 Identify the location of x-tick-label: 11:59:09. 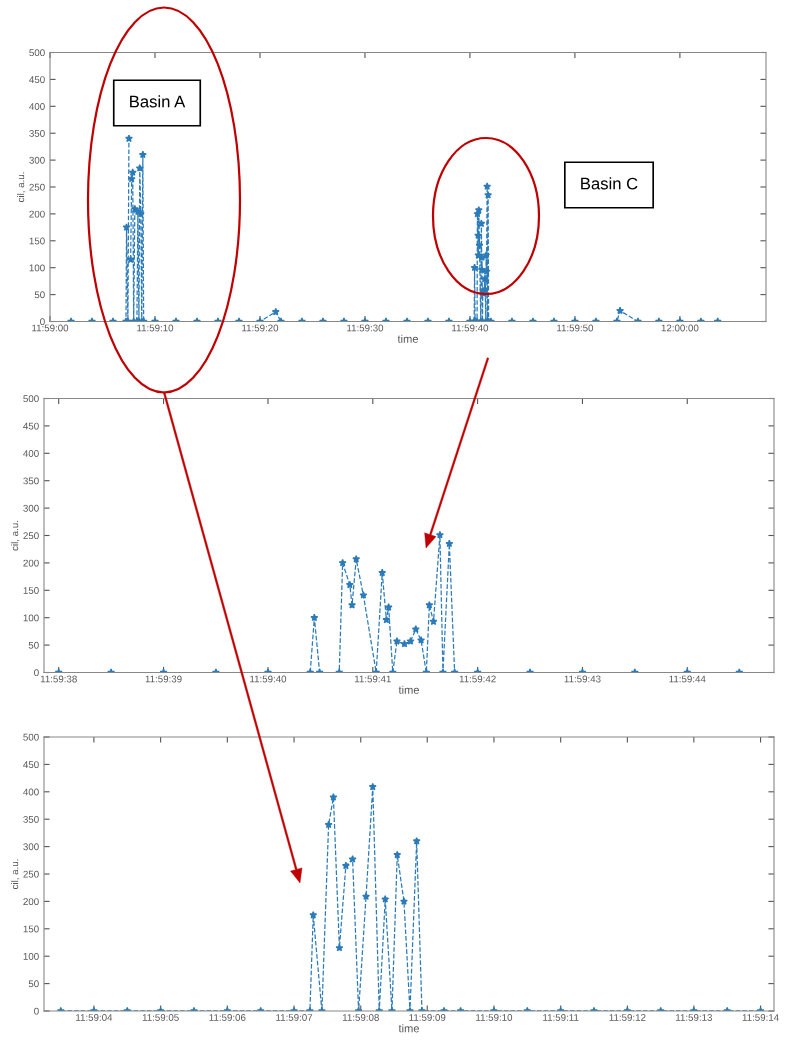
(427, 1017).